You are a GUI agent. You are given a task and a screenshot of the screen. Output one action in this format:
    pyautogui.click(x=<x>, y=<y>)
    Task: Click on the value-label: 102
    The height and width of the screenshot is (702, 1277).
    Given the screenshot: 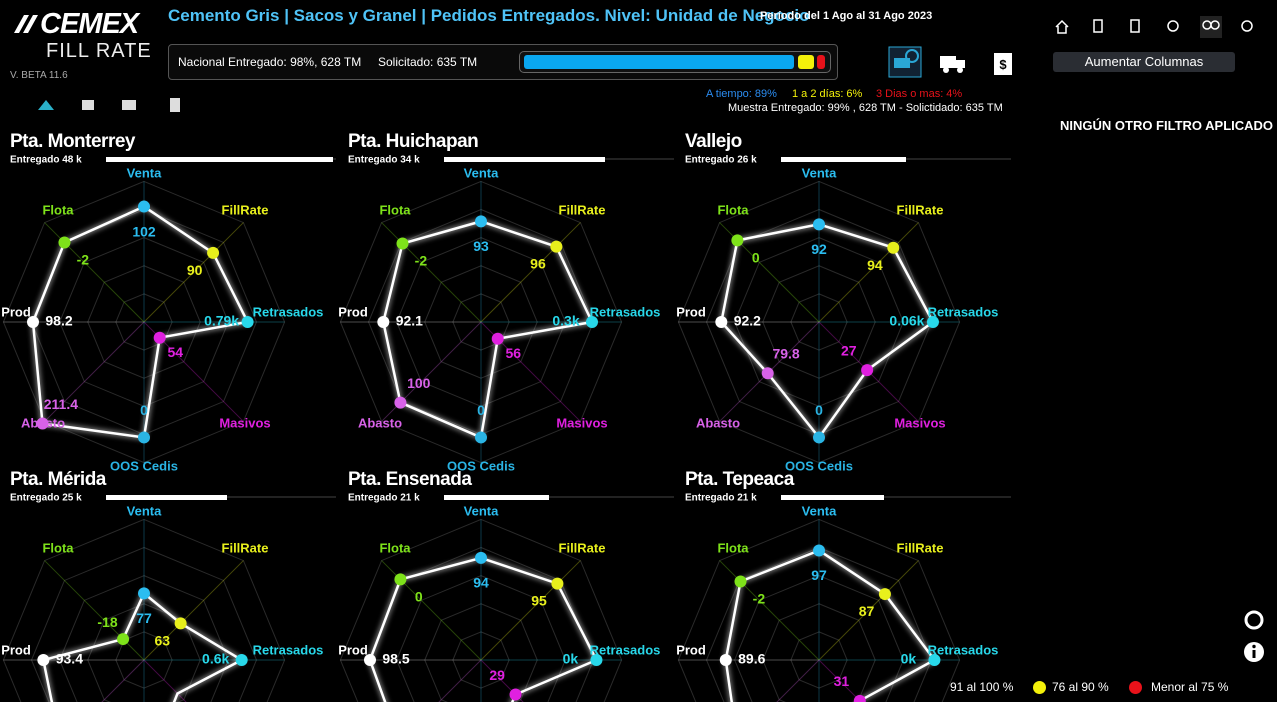 What is the action you would take?
    pyautogui.click(x=144, y=231)
    